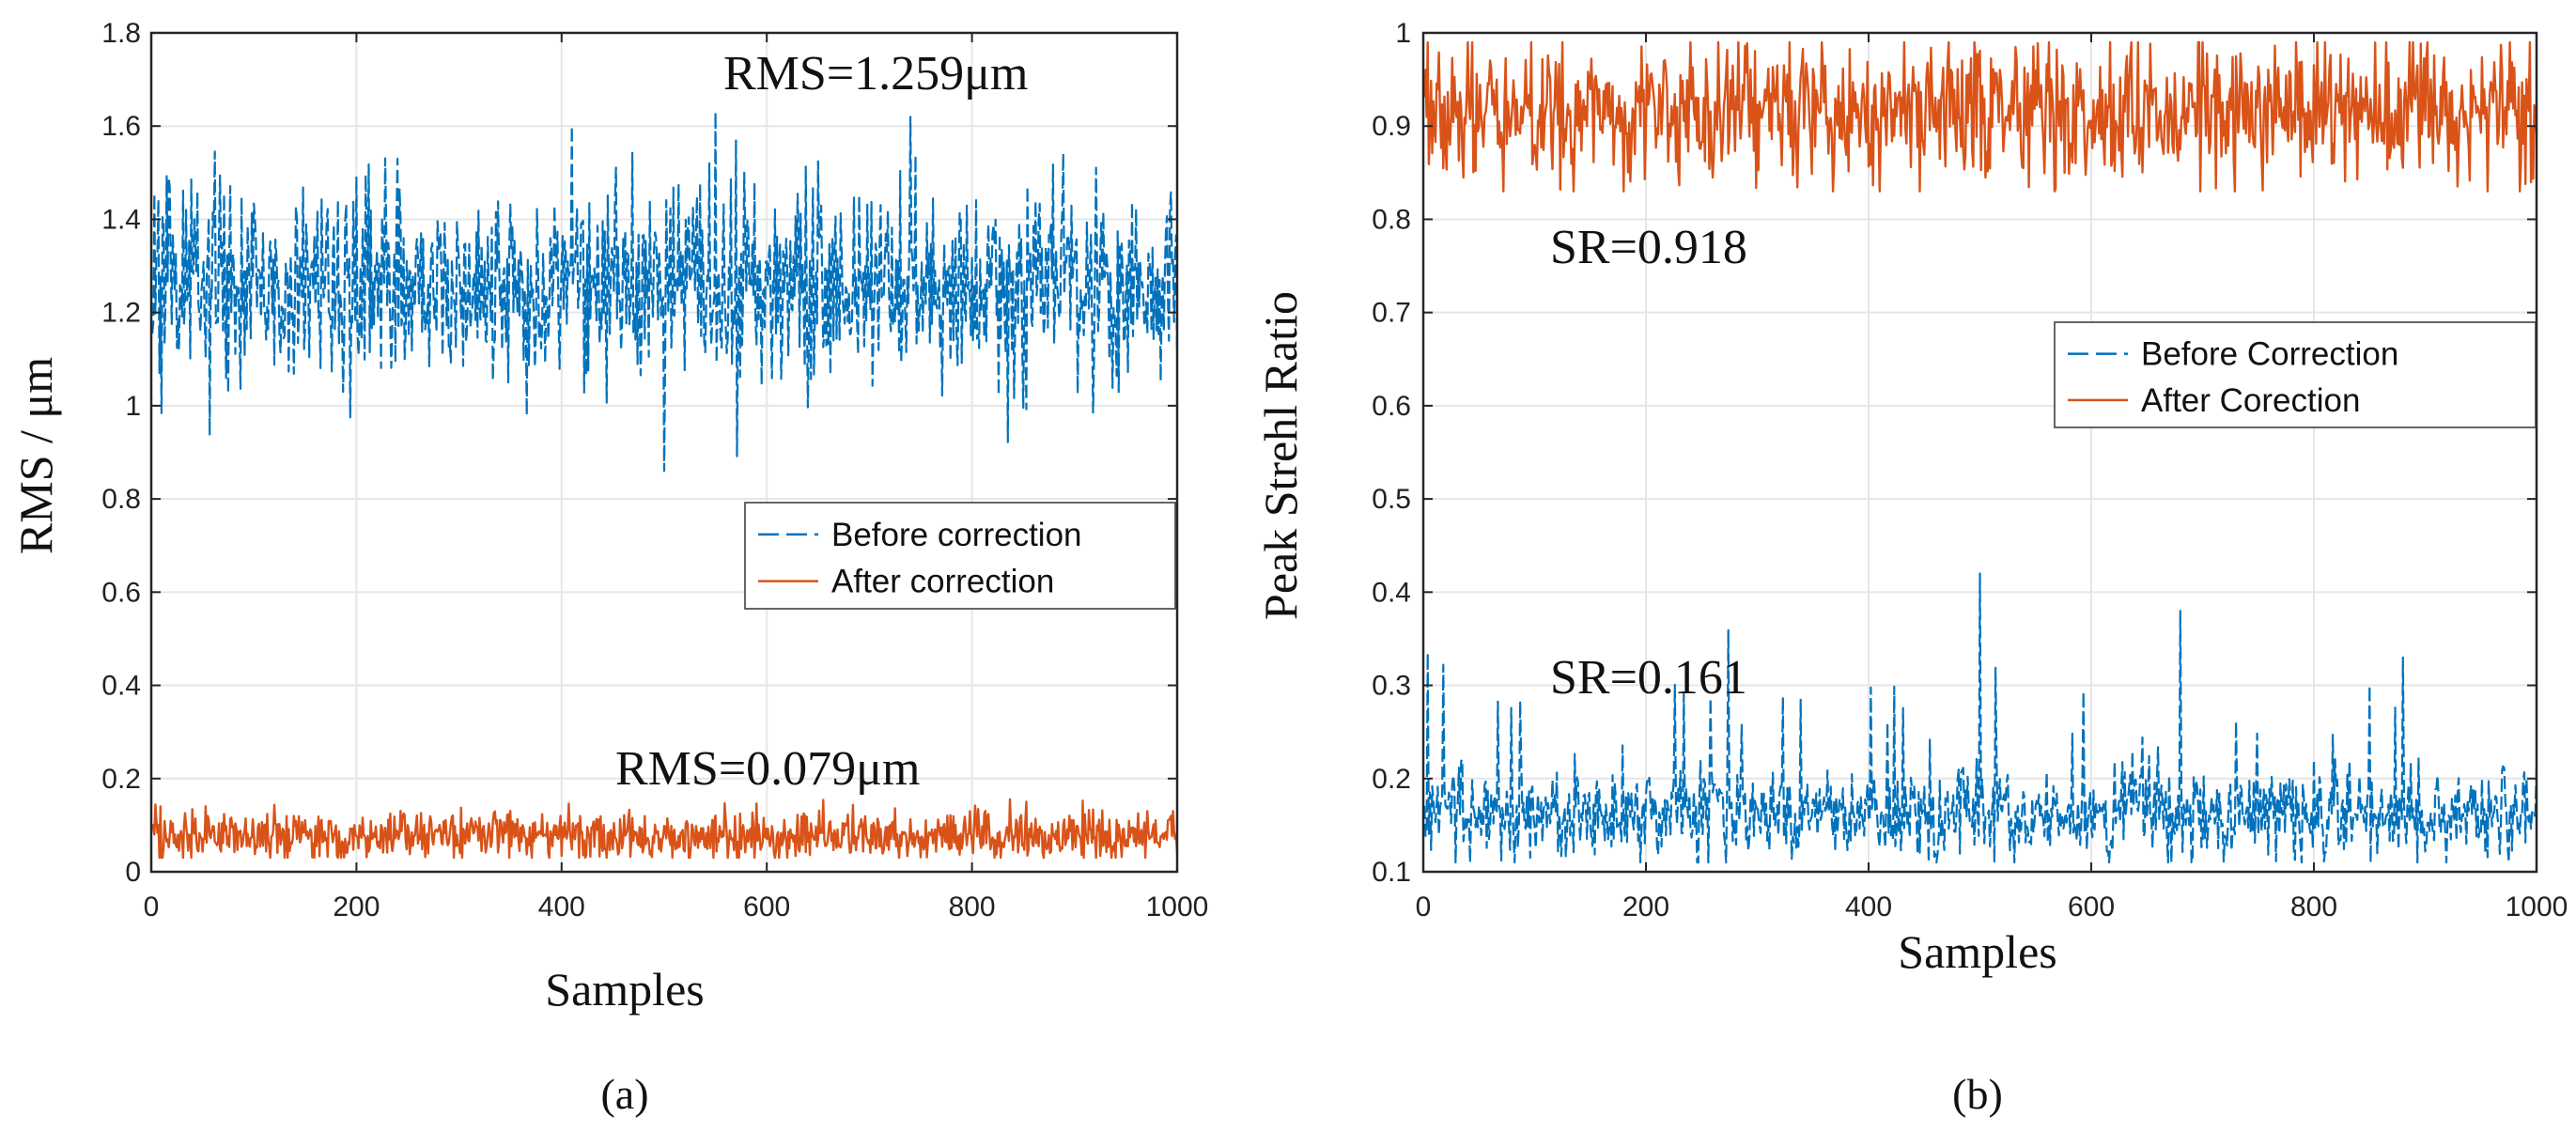 The image size is (2576, 1132). I want to click on legend-a: Before correction After correction, so click(960, 556).